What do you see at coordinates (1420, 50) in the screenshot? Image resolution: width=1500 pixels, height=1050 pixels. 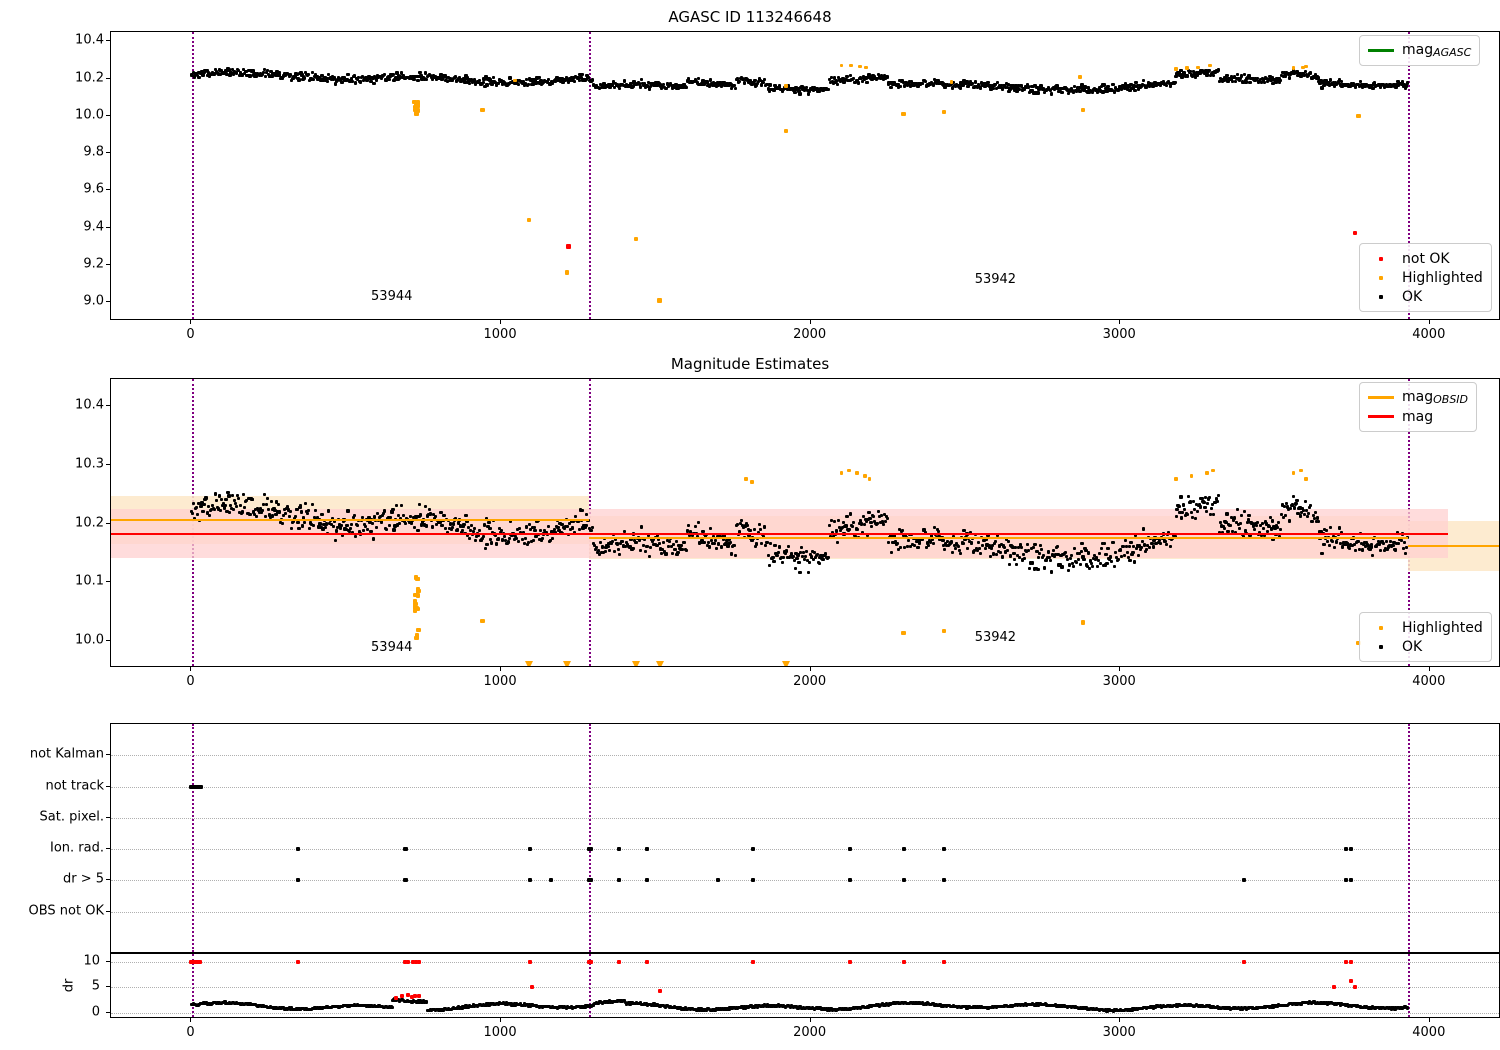 I see `legend-top-magagasc: magAGASC` at bounding box center [1420, 50].